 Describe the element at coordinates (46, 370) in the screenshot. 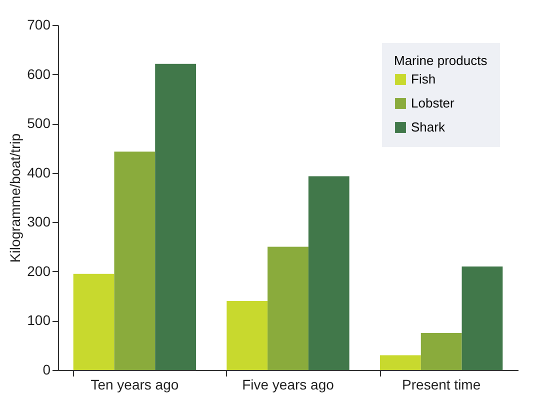

I see `y-tick-label: 0` at that location.